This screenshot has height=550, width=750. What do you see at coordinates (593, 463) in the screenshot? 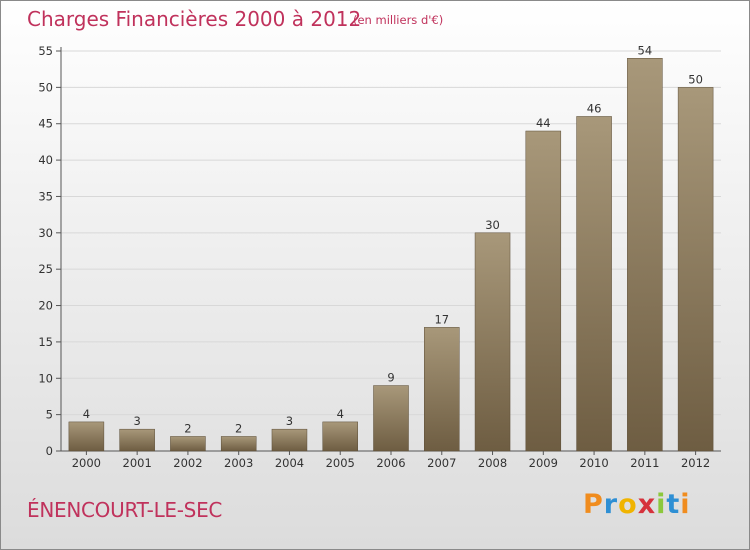
I see `x-tick-label: 2010` at bounding box center [593, 463].